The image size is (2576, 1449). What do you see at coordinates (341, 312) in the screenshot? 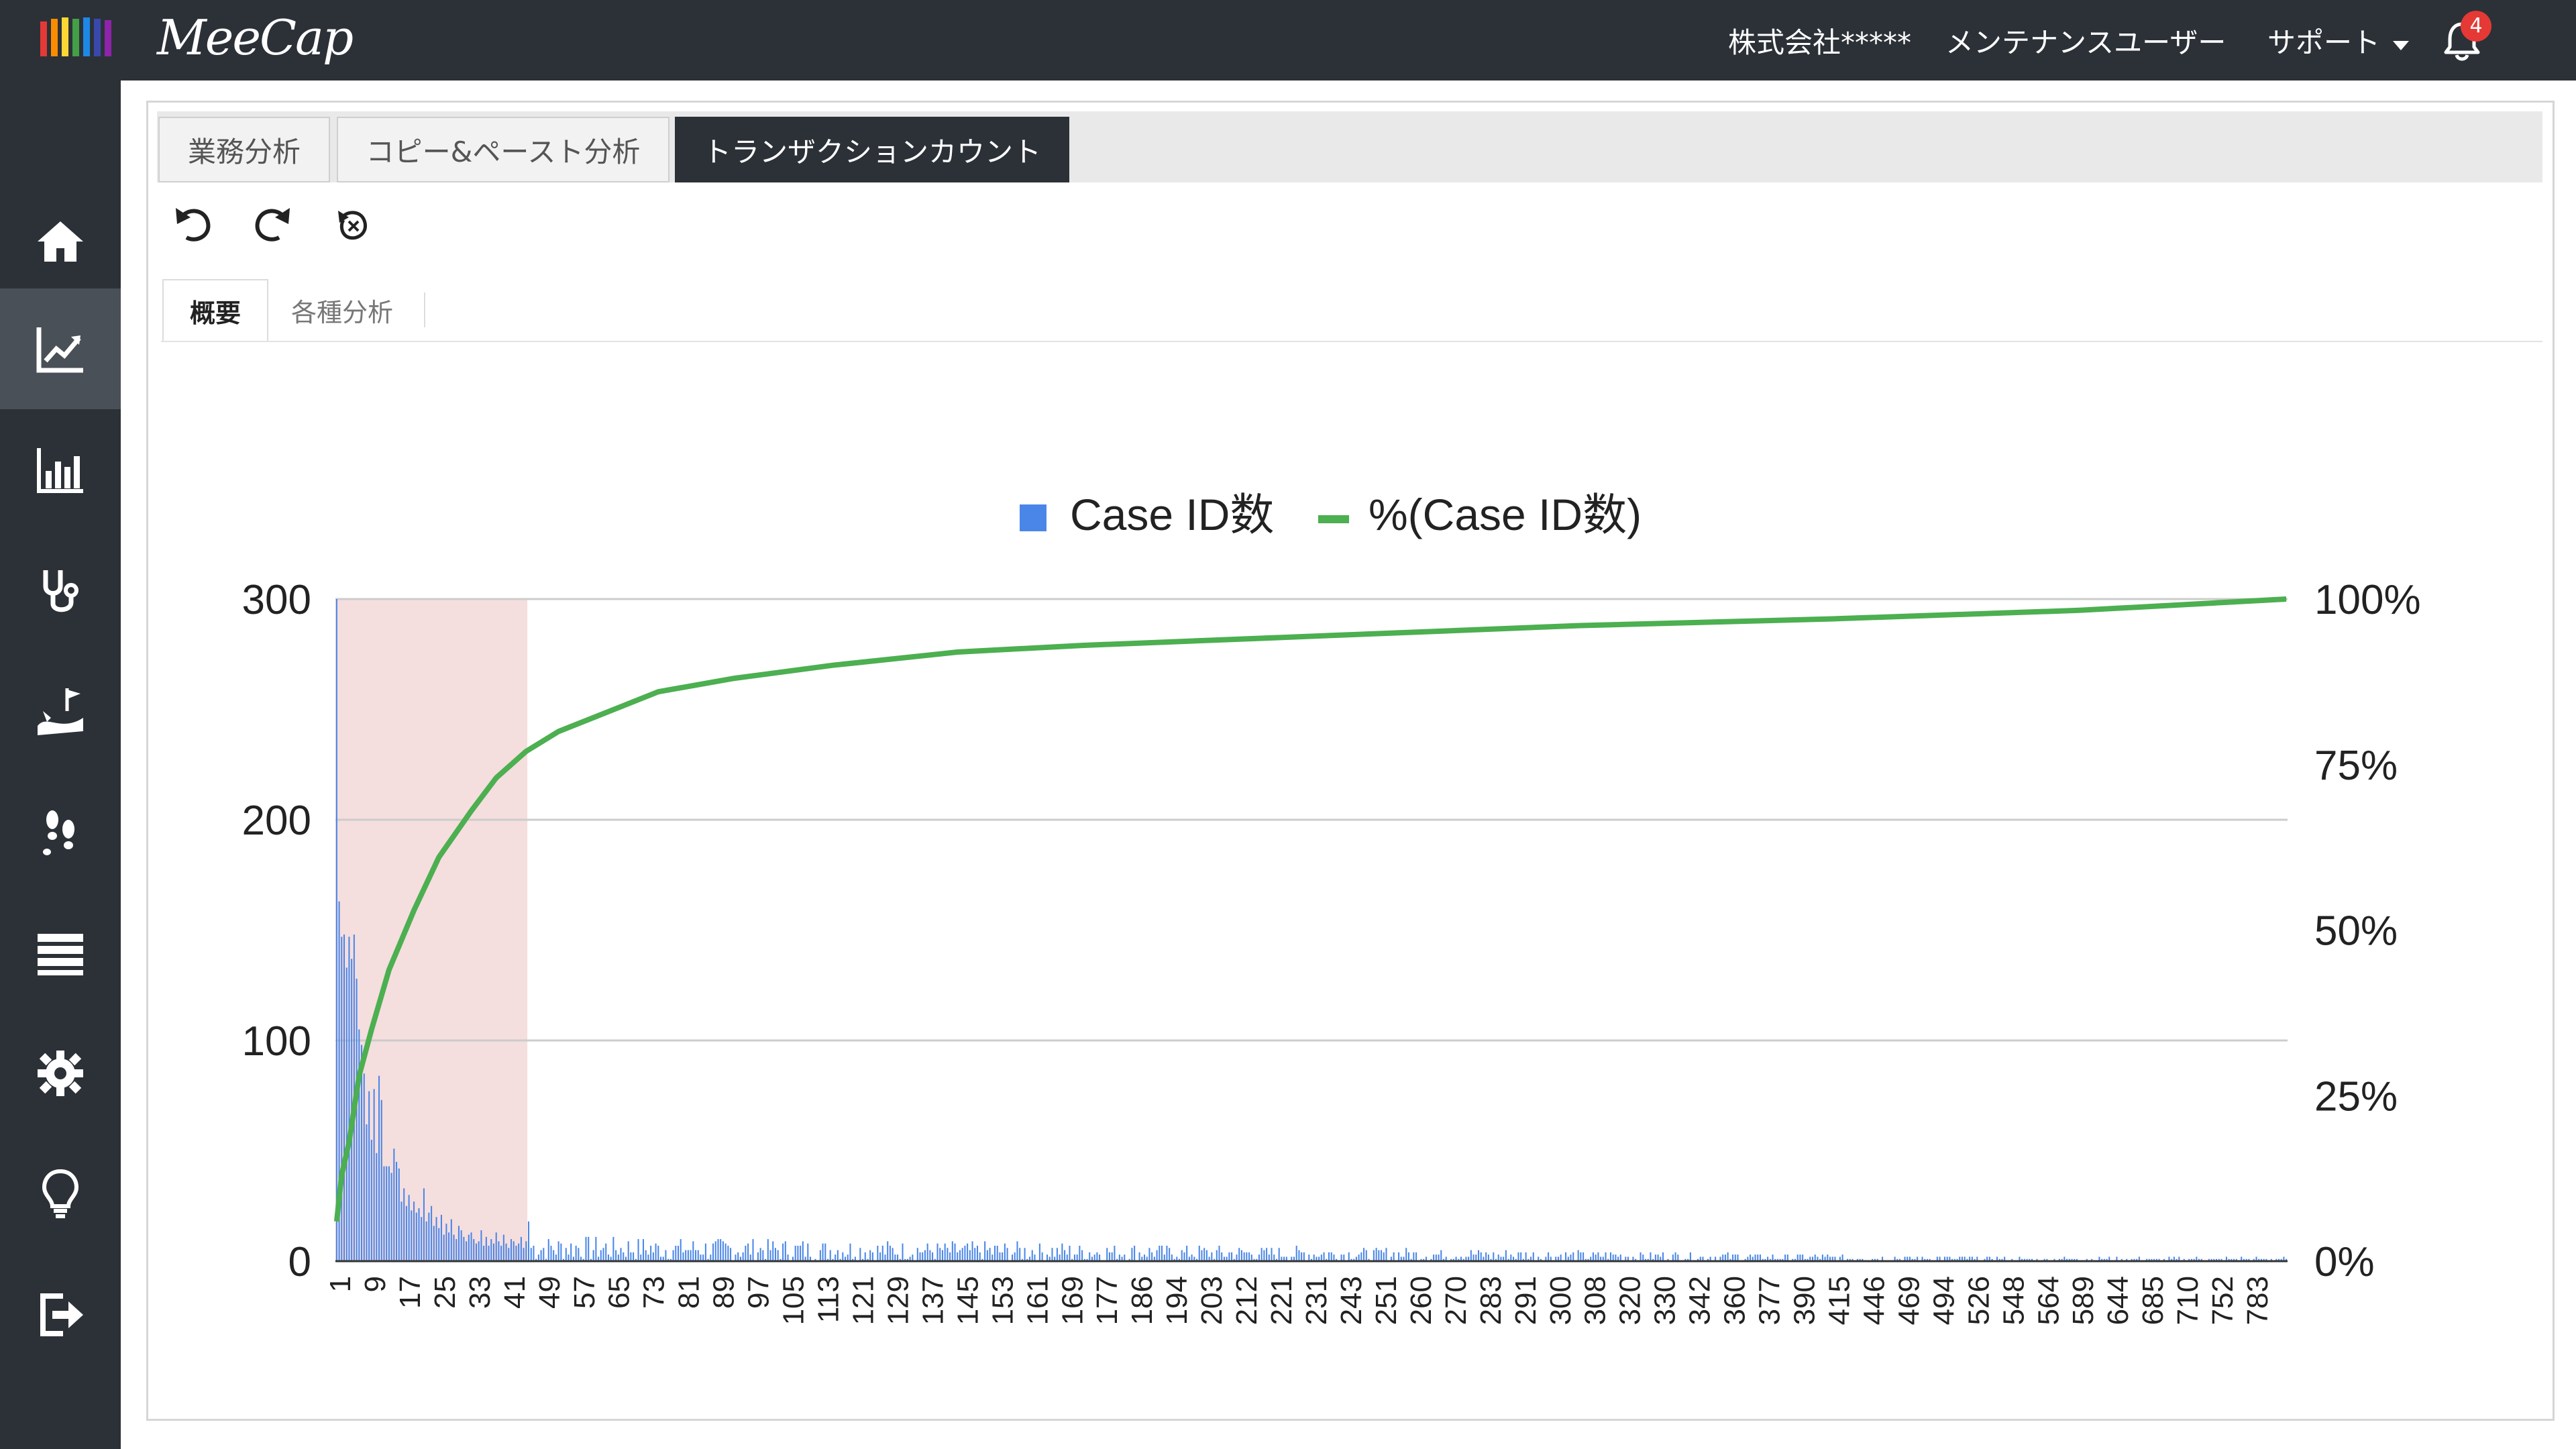
I see `subtab-various-analysis: 各種分析` at bounding box center [341, 312].